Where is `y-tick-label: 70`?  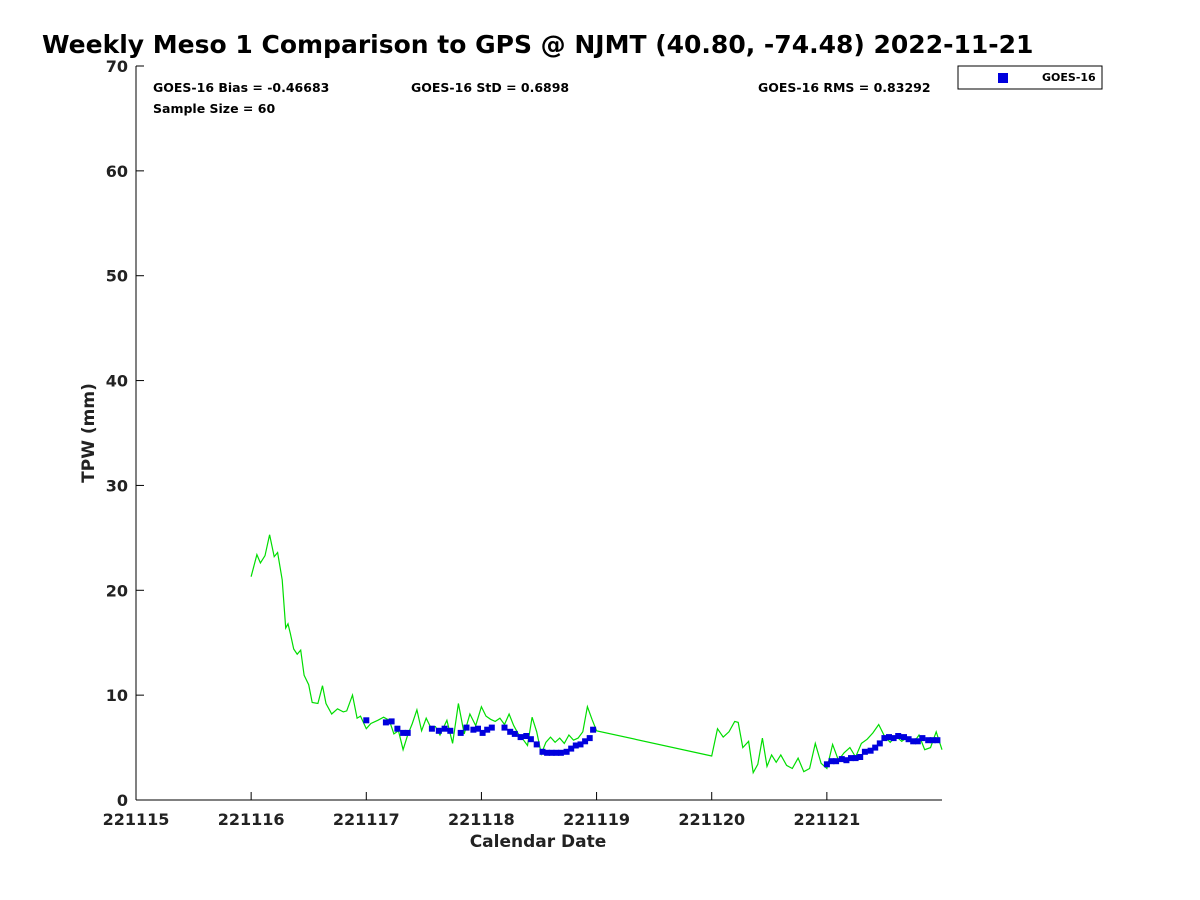
y-tick-label: 70 is located at coordinates (117, 66).